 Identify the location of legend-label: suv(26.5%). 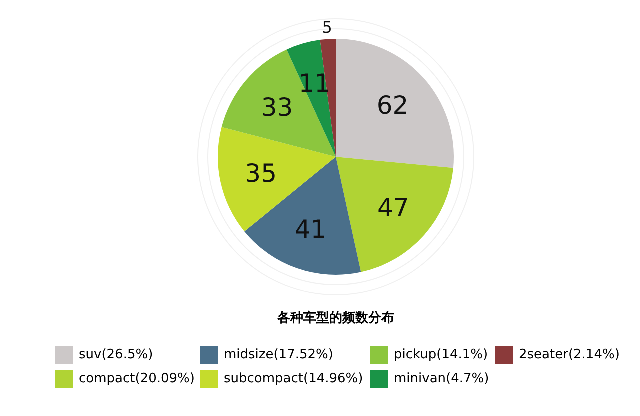
(116, 355).